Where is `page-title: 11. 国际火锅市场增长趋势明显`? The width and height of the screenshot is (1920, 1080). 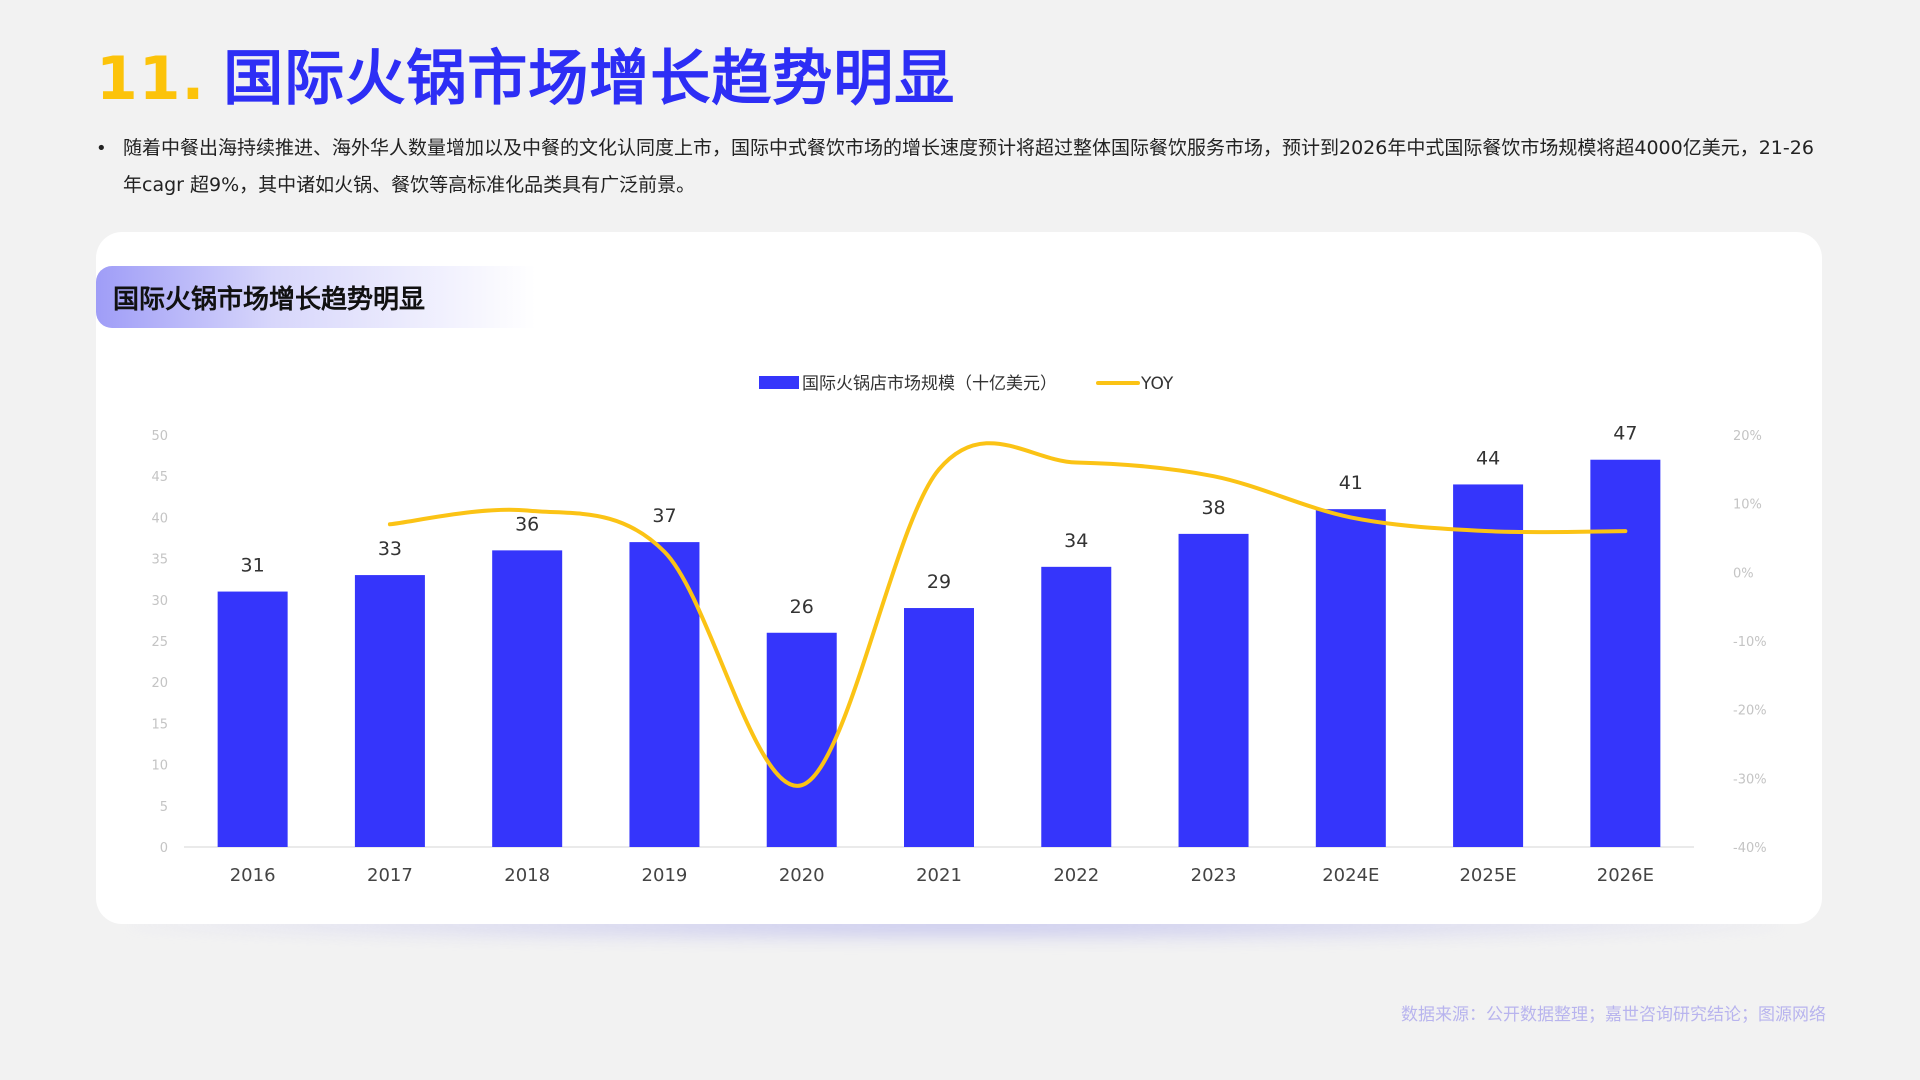 page-title: 11. 国际火锅市场增长趋势明显 is located at coordinates (525, 73).